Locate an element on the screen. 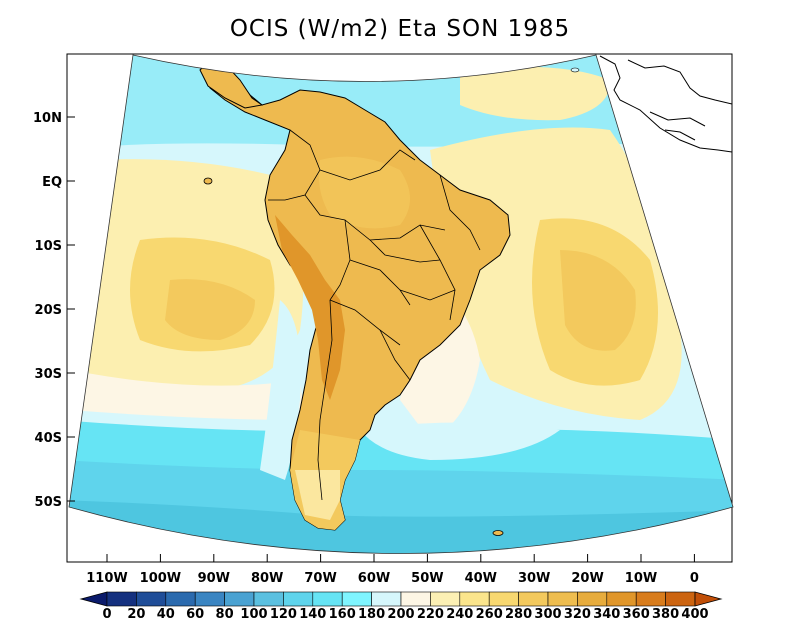 This screenshot has height=618, width=800. colorbar-arrow-right is located at coordinates (708, 599).